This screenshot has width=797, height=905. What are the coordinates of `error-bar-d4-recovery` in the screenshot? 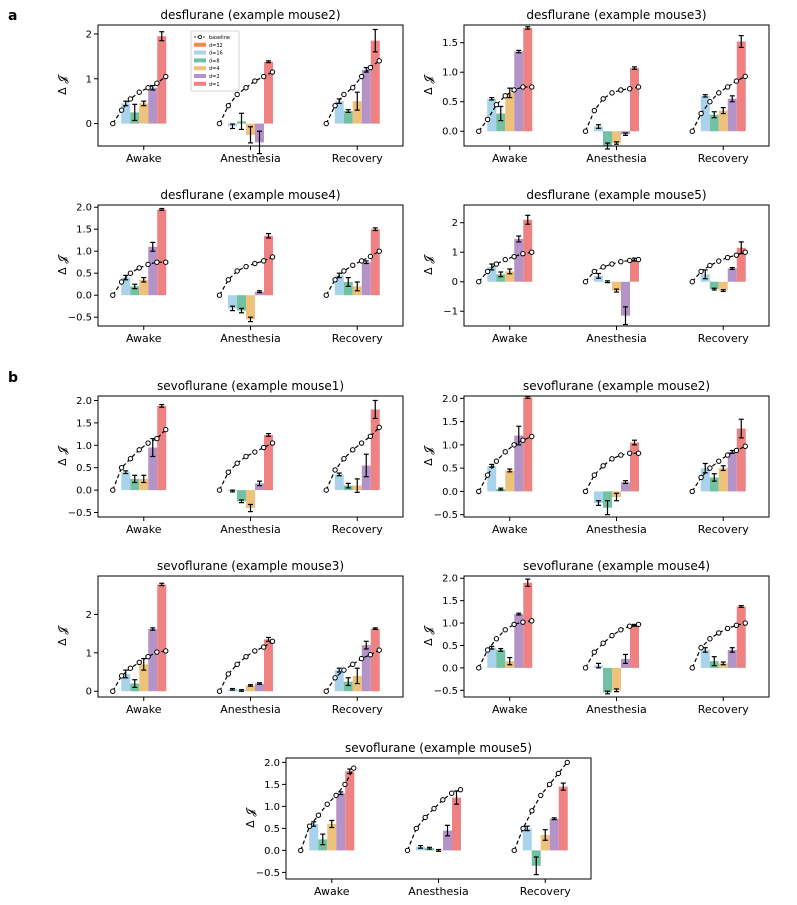 It's located at (357, 676).